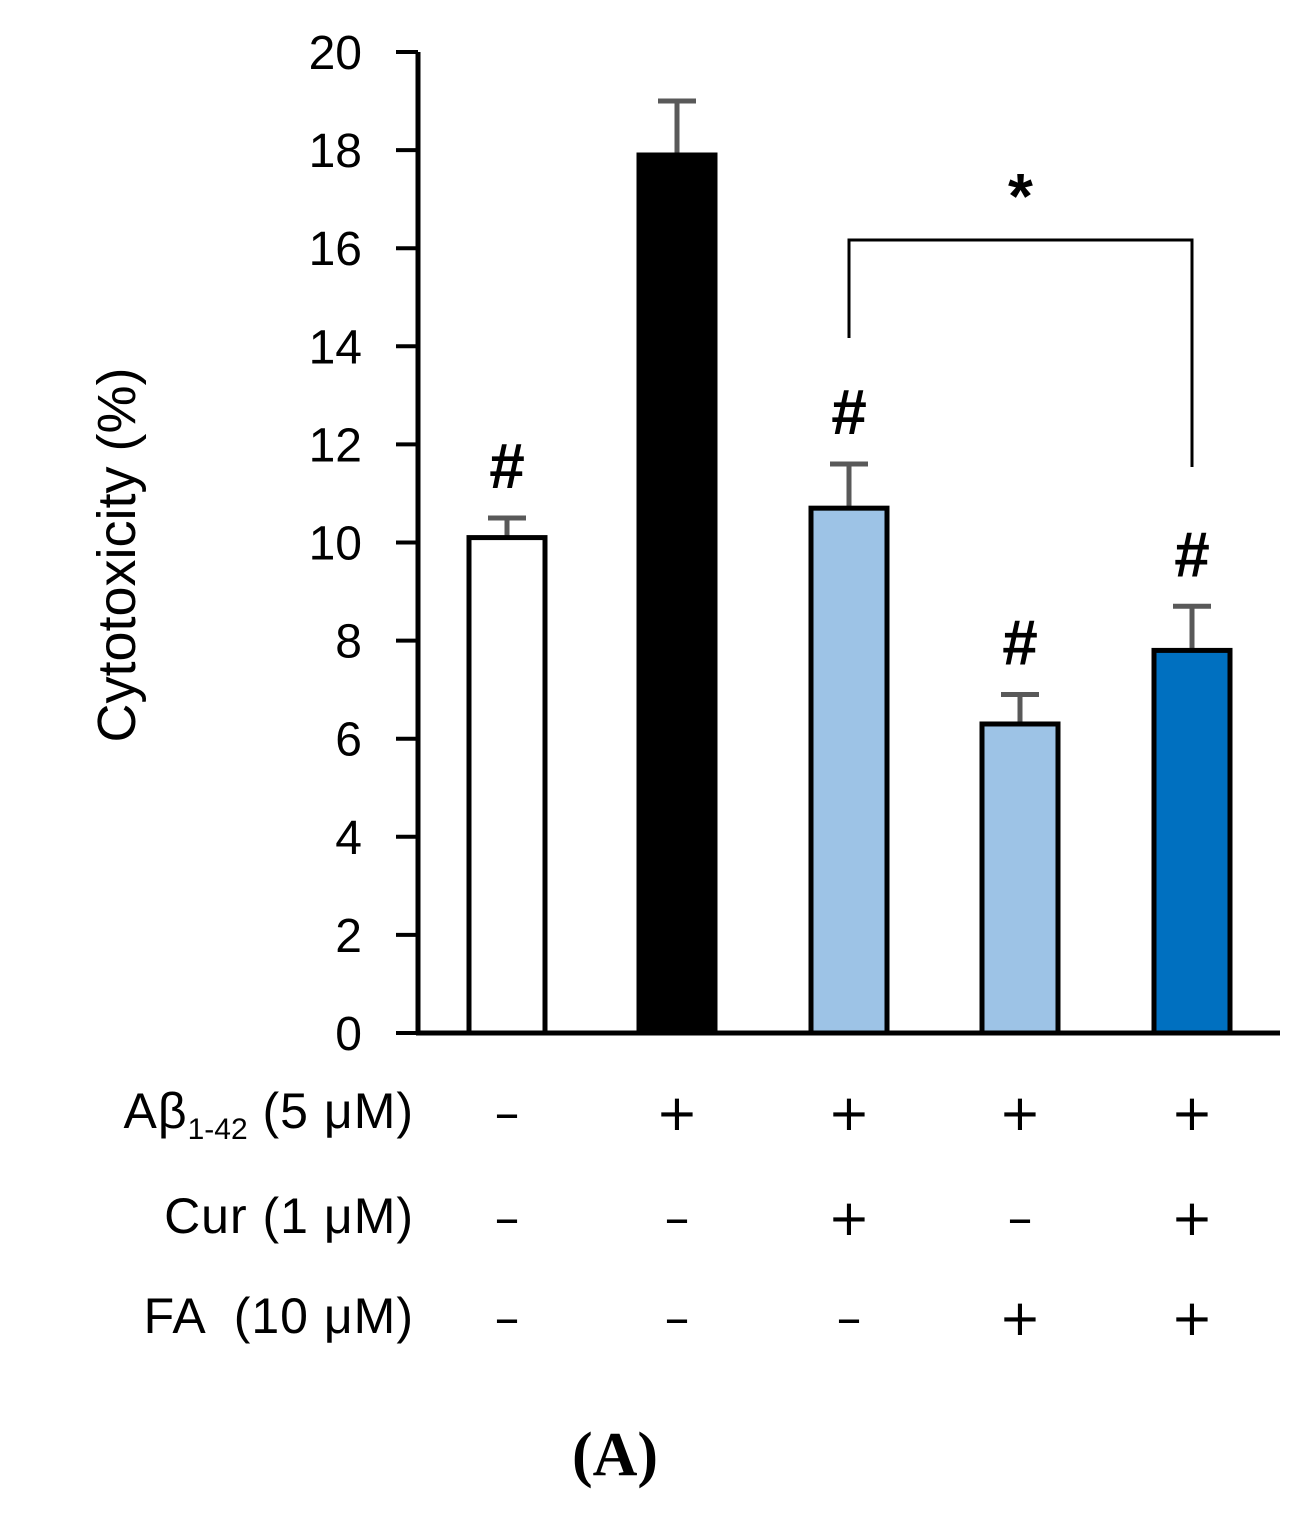 This screenshot has height=1530, width=1314. Describe the element at coordinates (217, 1129) in the screenshot. I see `treatment-subscript: 1-42` at that location.